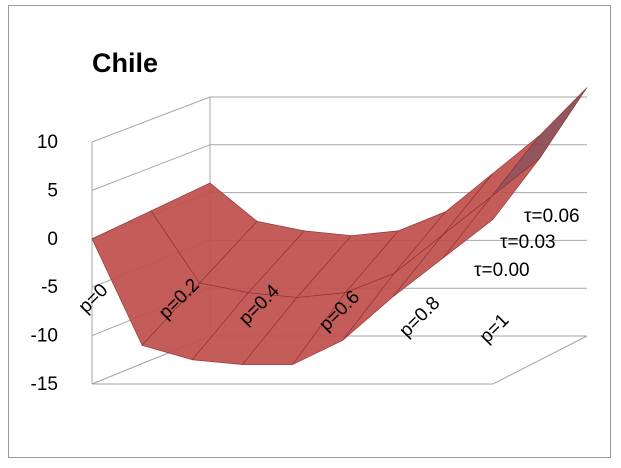 This screenshot has height=468, width=621. What do you see at coordinates (44, 336) in the screenshot?
I see `y-tick-label: -10` at bounding box center [44, 336].